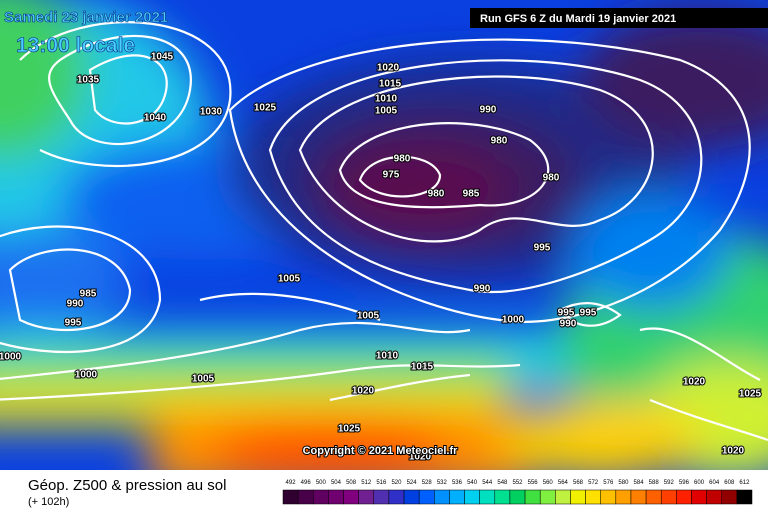  Describe the element at coordinates (729, 483) in the screenshot. I see `scale-label: 608` at that location.